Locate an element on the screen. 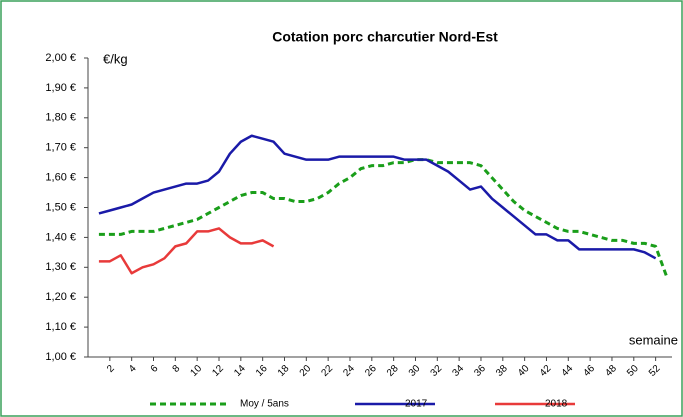 The height and width of the screenshot is (417, 683). y-axis-label: €/kg is located at coordinates (115, 58).